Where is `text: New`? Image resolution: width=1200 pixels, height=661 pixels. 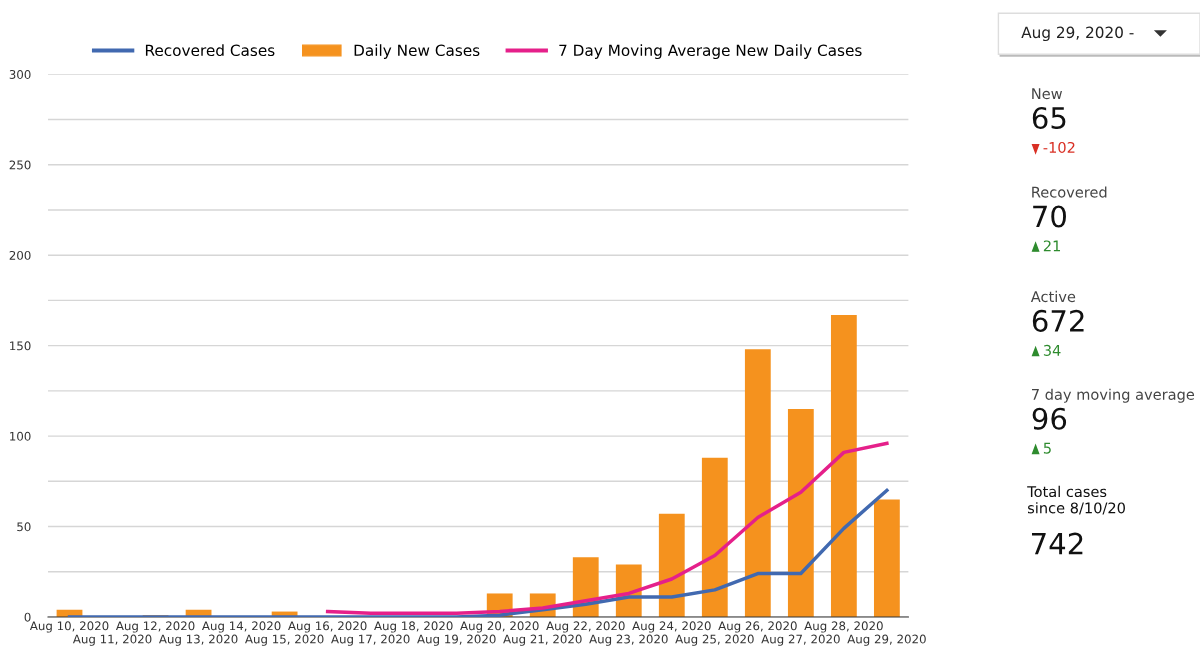
text: New is located at coordinates (1047, 94).